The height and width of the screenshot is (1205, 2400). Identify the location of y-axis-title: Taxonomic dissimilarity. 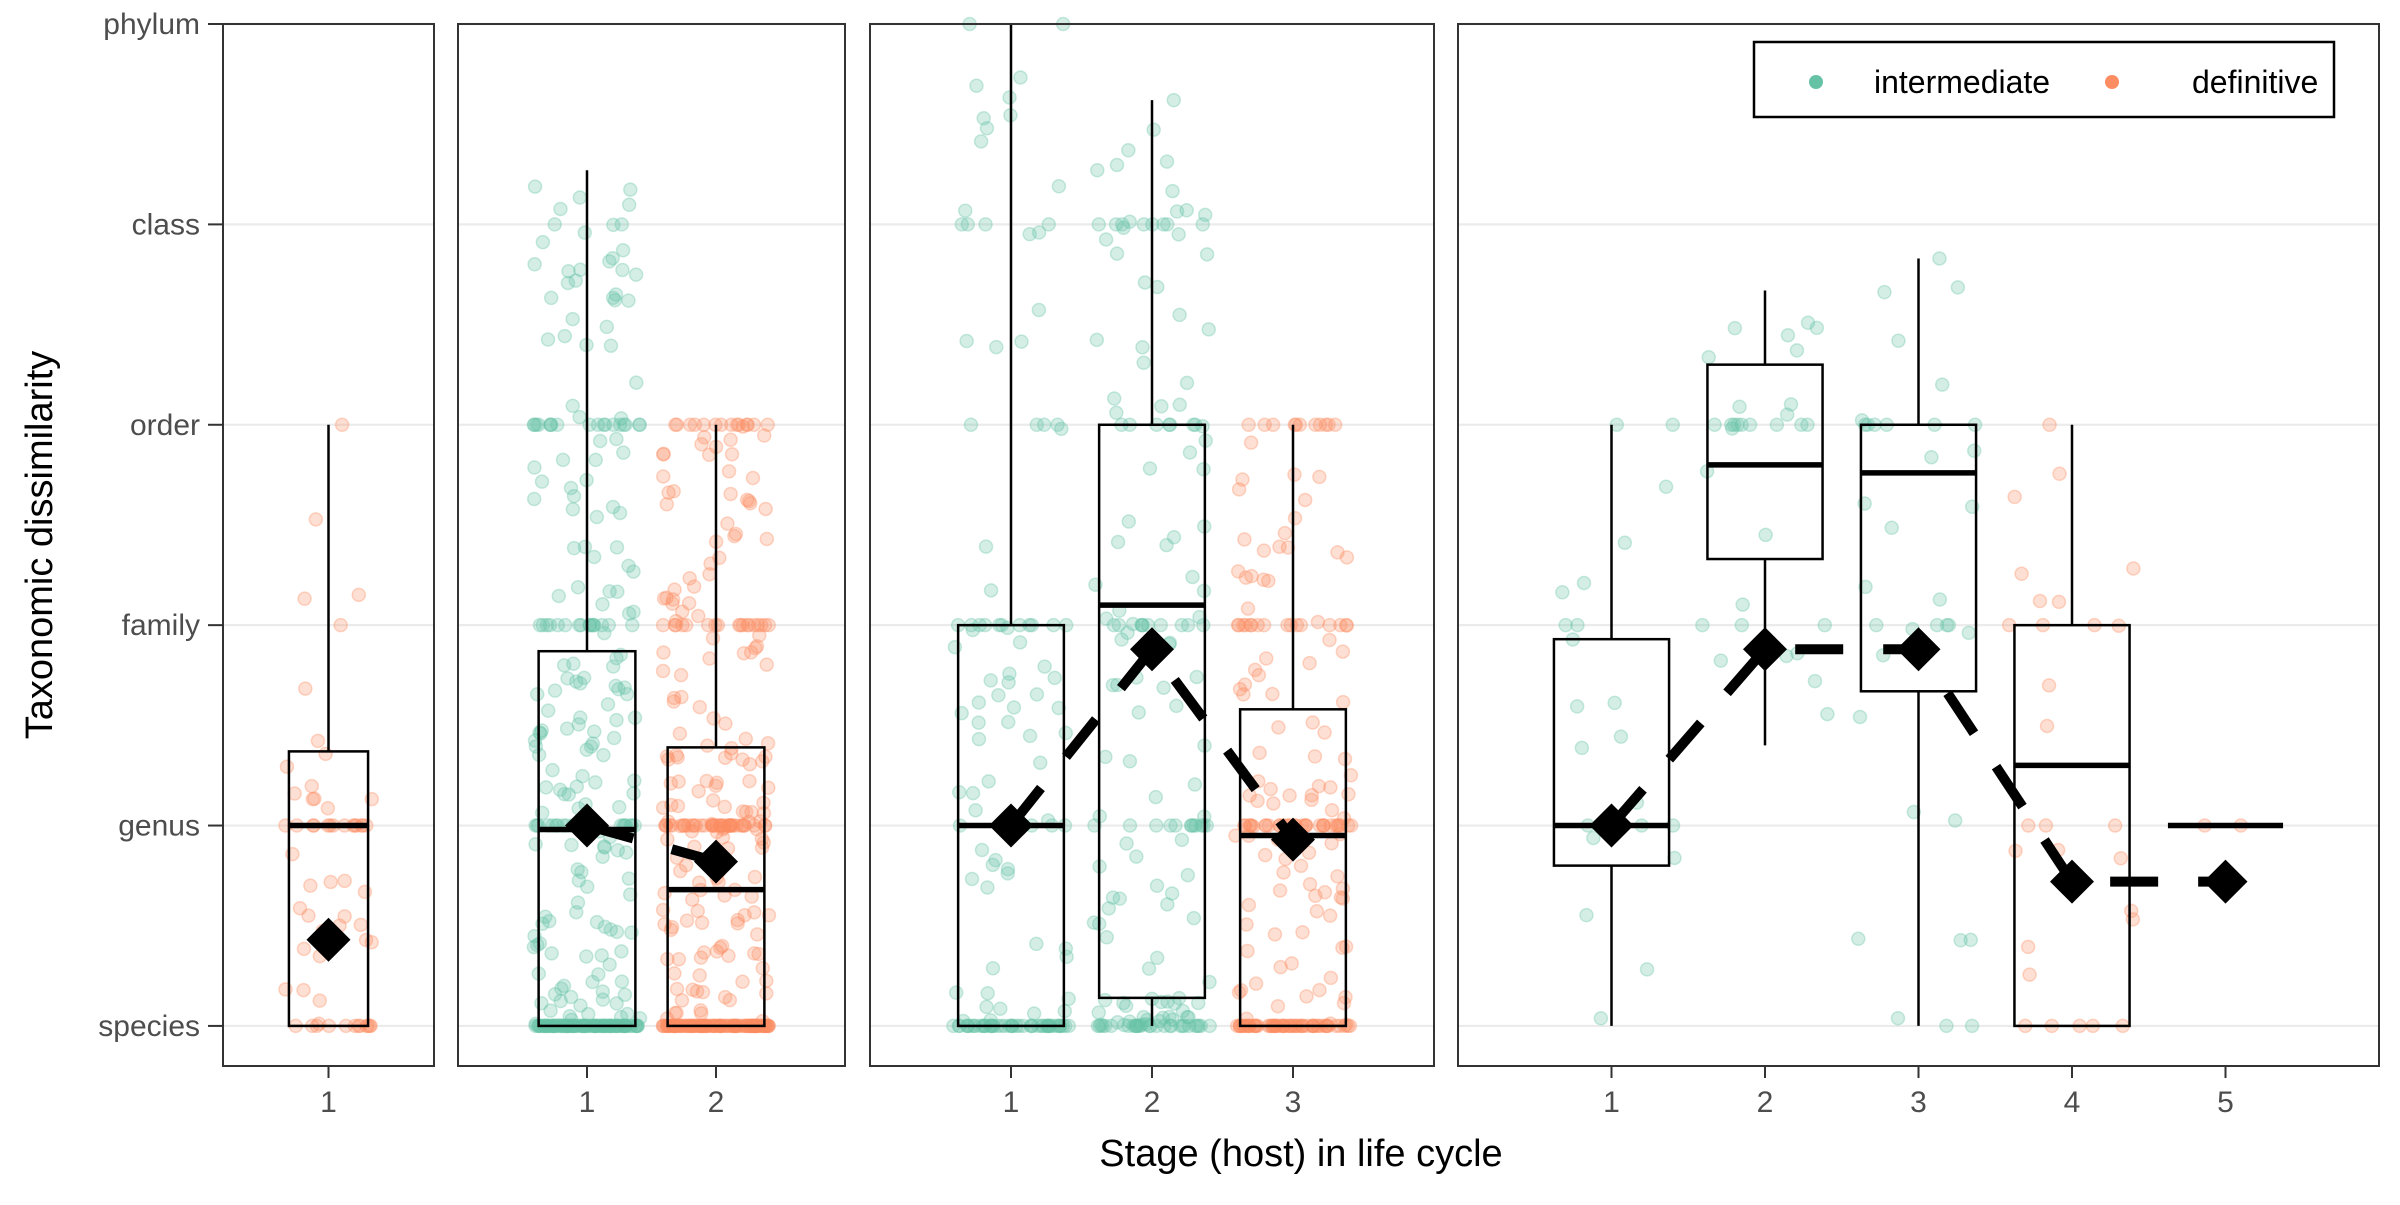
(40, 545).